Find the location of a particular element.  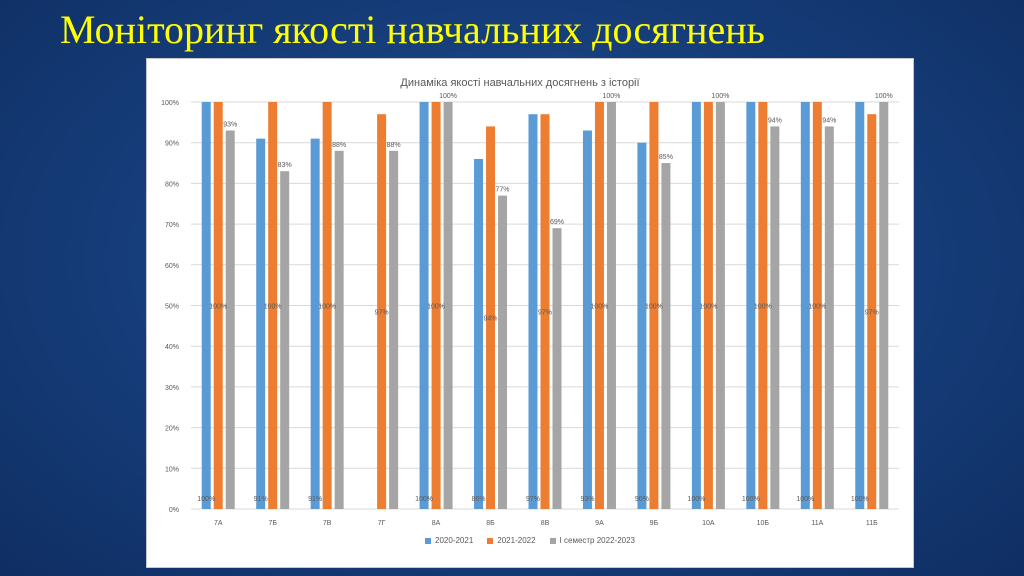

x-tick-label: 8В is located at coordinates (545, 523).